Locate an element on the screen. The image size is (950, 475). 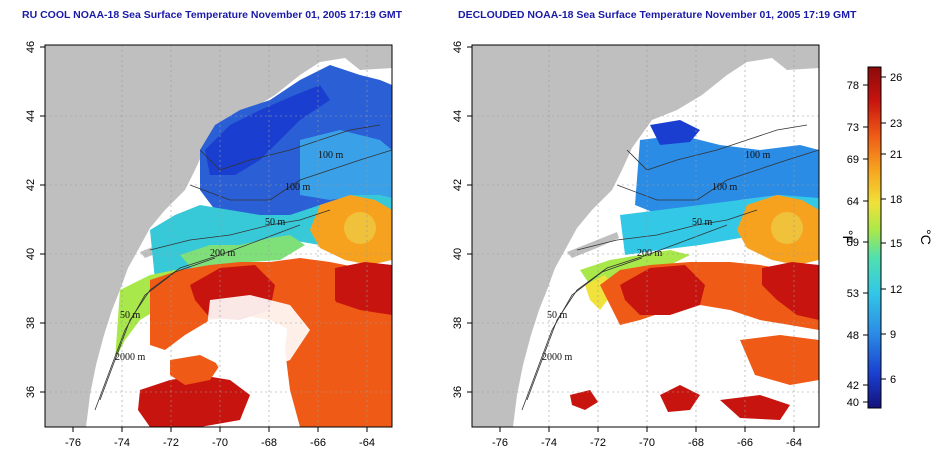
right-contour-label: 2000 m is located at coordinates (557, 357).